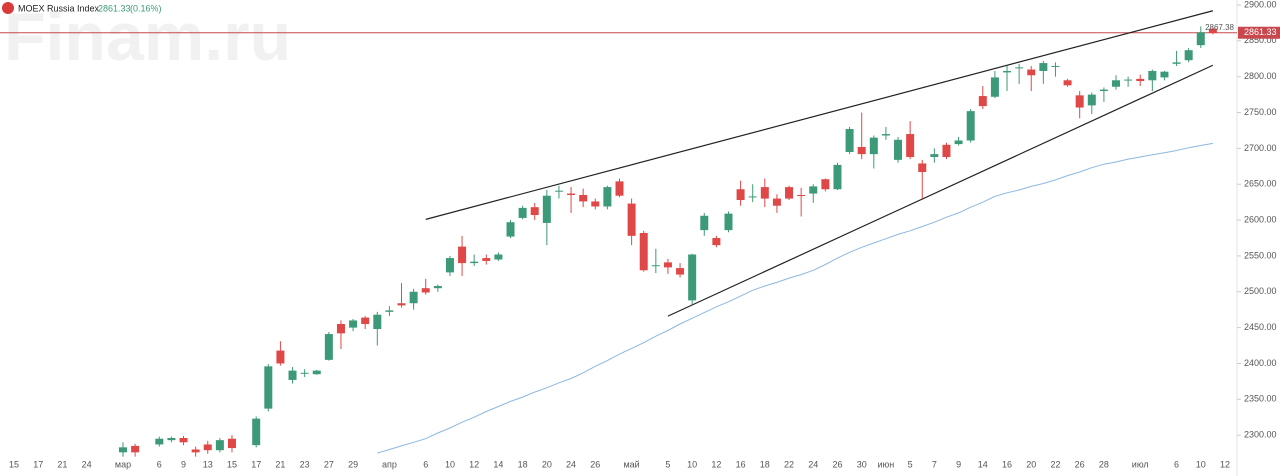 The height and width of the screenshot is (476, 1280). Describe the element at coordinates (353, 464) in the screenshot. I see `x-tick-label: 29` at that location.